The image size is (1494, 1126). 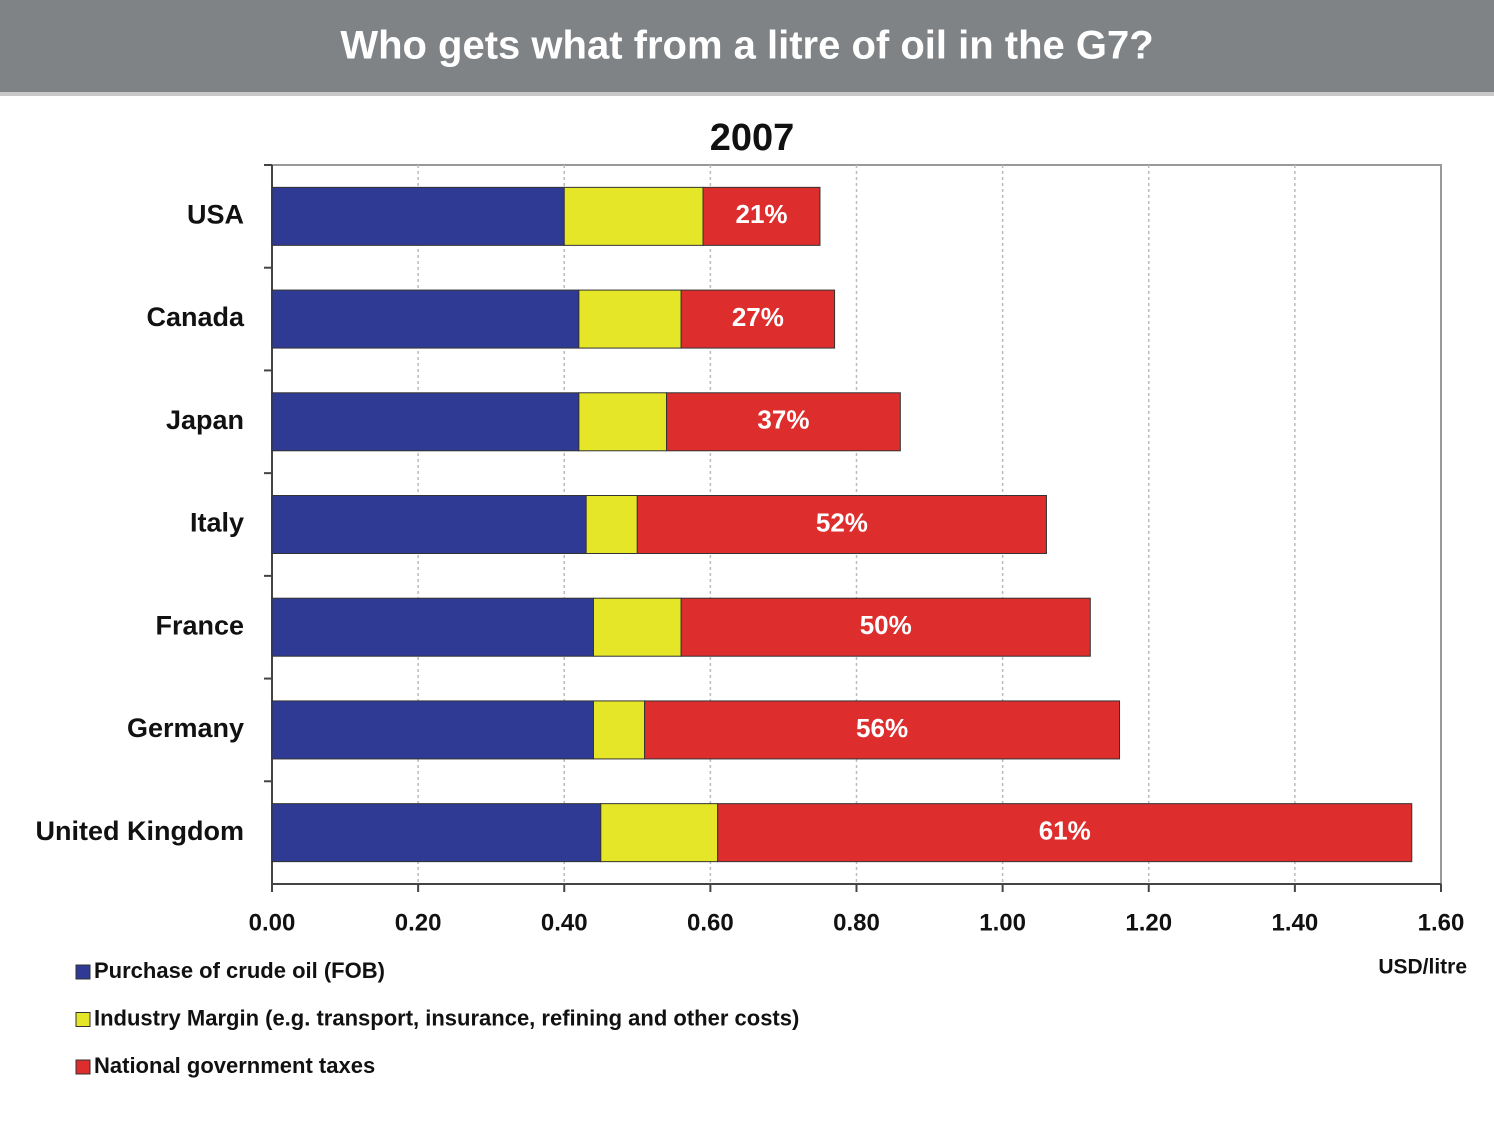 I want to click on header-shadow, so click(x=747, y=94).